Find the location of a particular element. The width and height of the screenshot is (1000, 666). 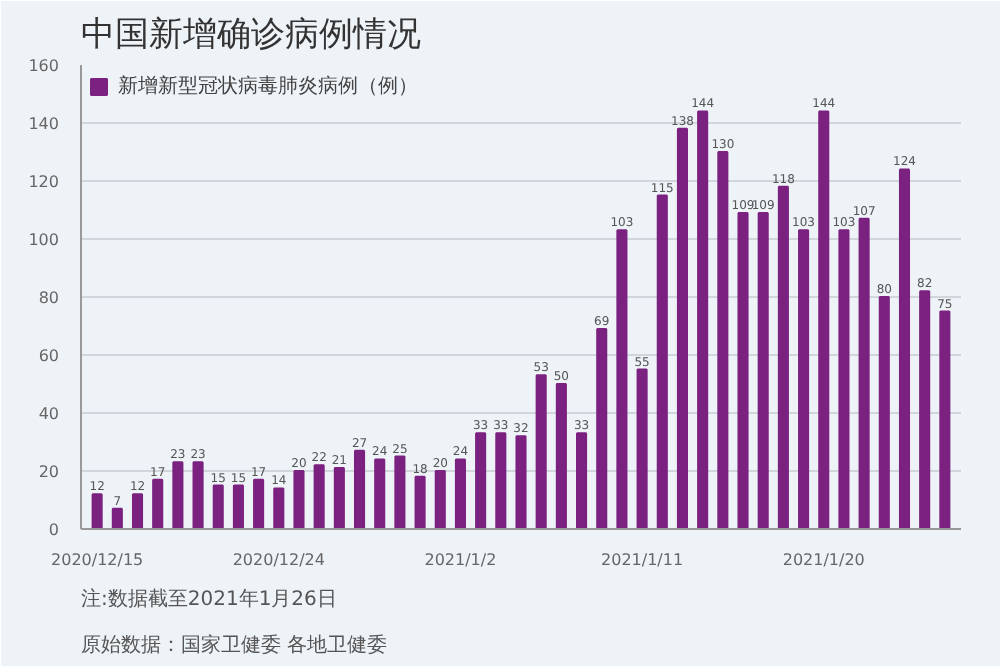

x-tick-label: 2021/1/2 is located at coordinates (460, 560).